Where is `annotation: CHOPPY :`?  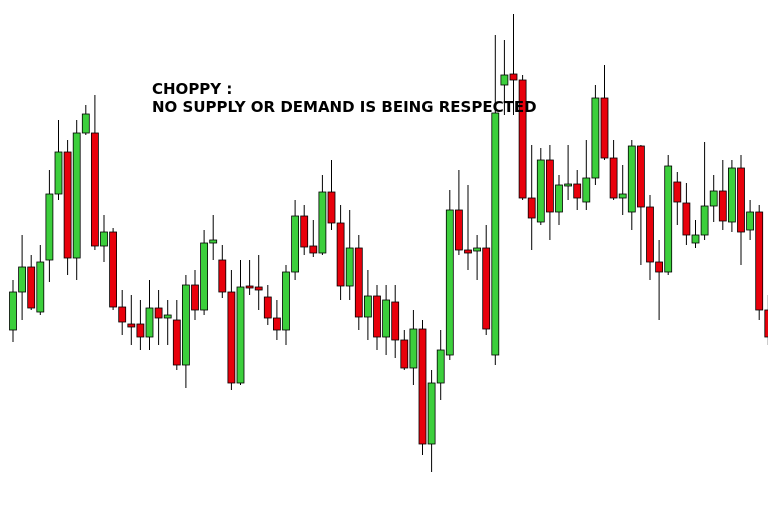 annotation: CHOPPY : is located at coordinates (192, 89).